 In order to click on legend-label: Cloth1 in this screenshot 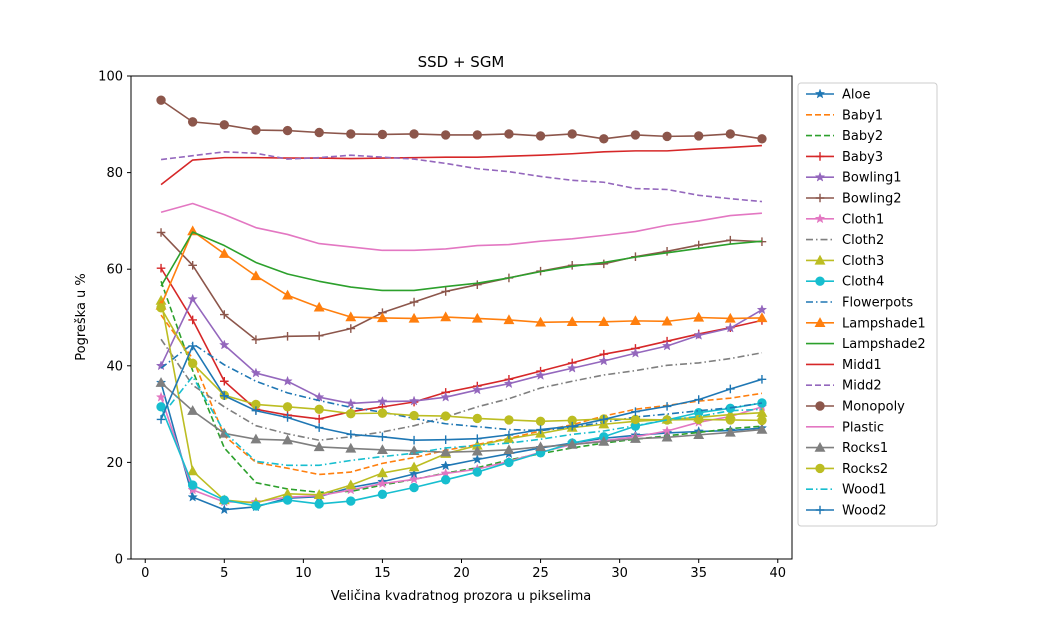, I will do `click(863, 219)`.